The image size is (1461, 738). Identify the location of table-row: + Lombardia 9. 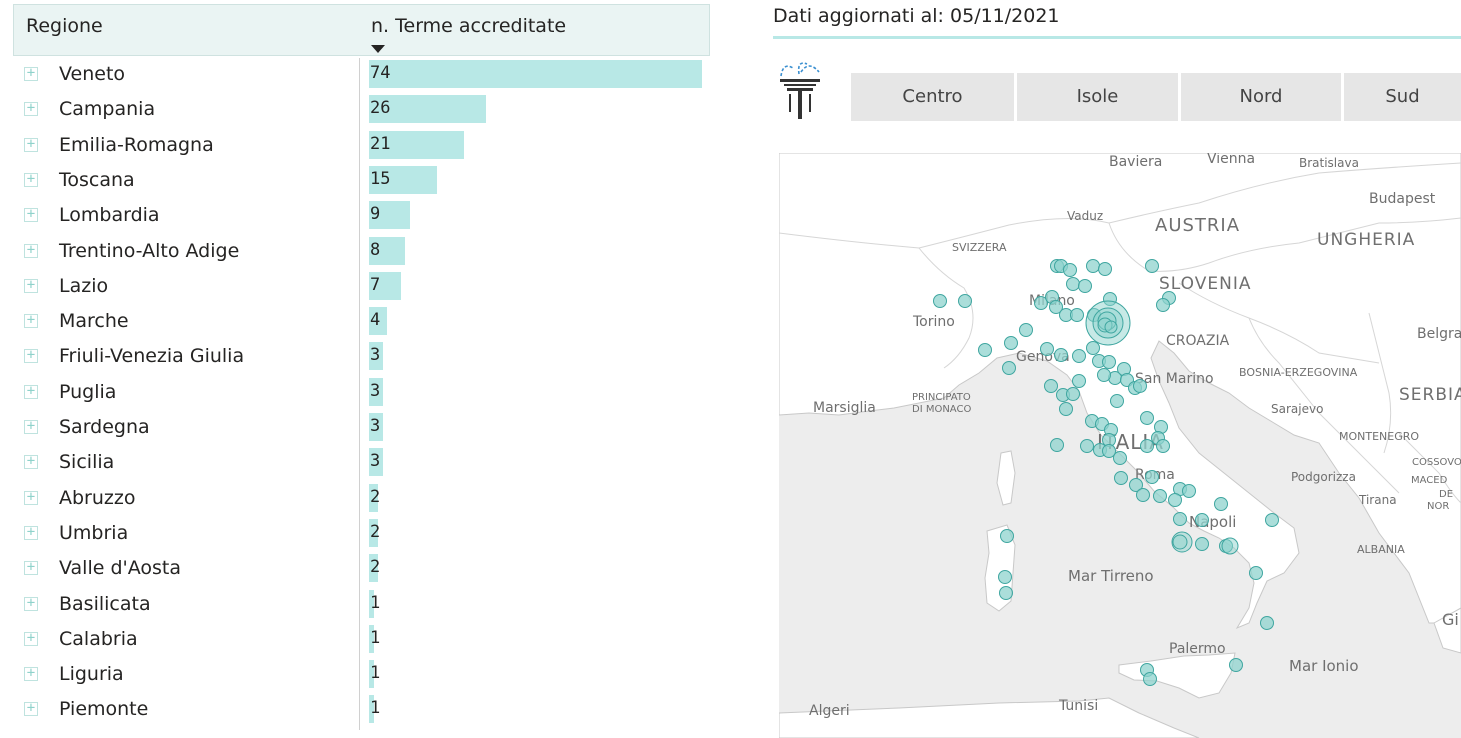
(356, 216).